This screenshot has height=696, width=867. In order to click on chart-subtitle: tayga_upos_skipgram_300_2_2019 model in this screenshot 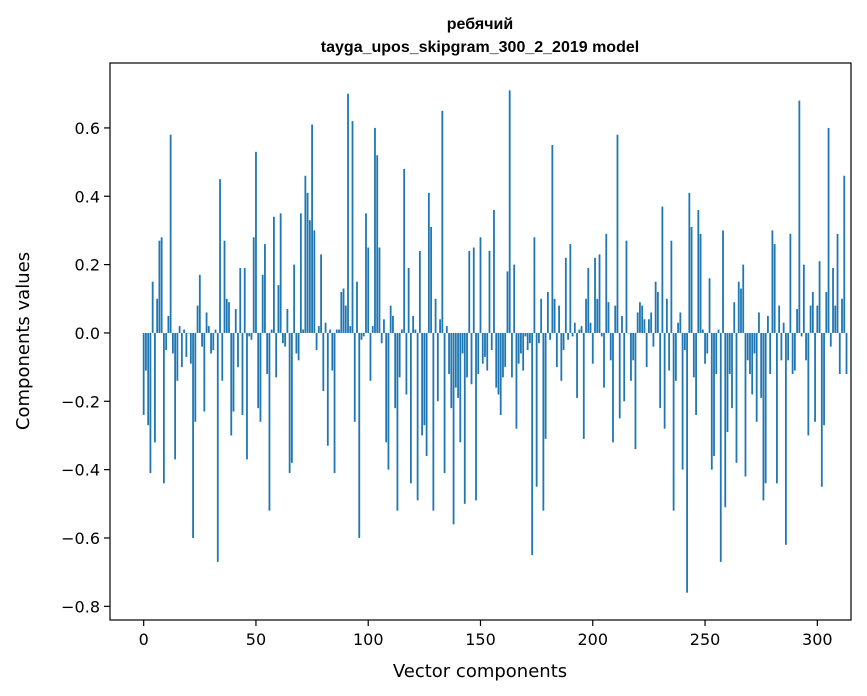, I will do `click(480, 47)`.